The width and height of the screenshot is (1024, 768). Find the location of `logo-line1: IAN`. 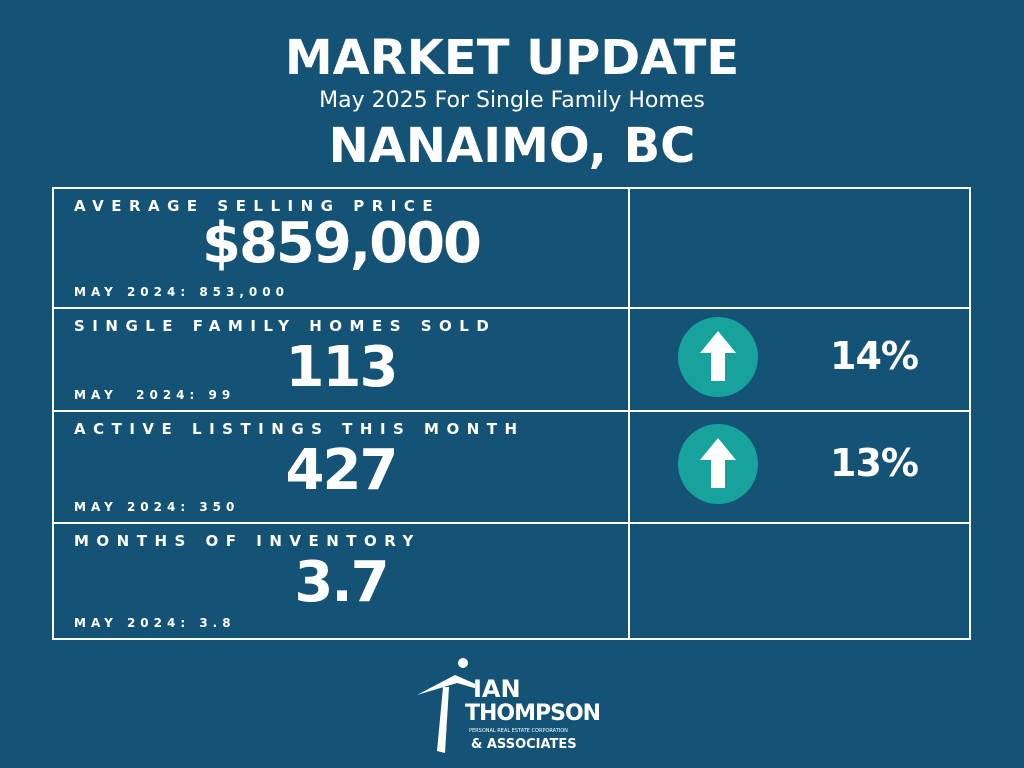

logo-line1: IAN is located at coordinates (497, 689).